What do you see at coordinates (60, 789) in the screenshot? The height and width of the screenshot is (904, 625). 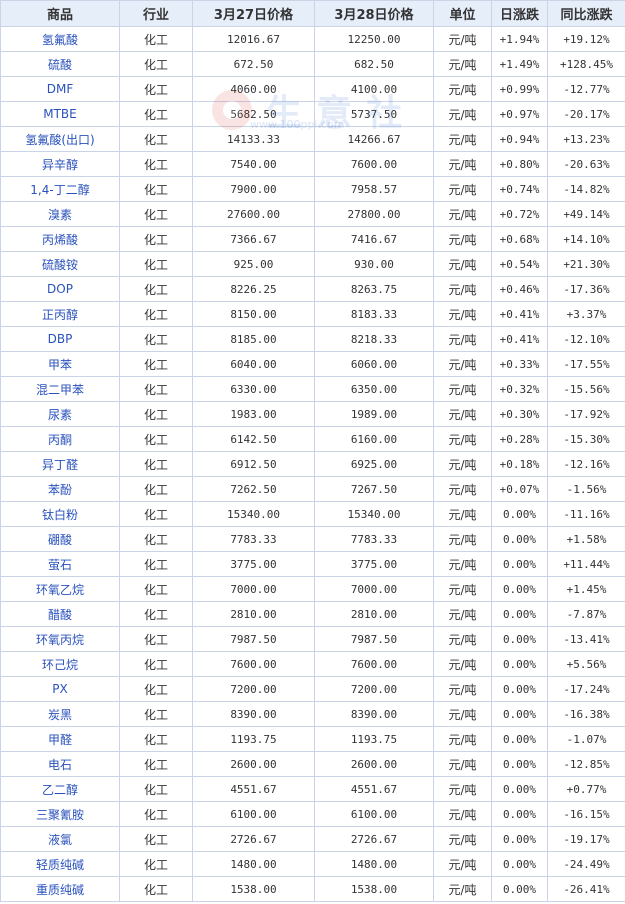 I see `cell-product-name: 乙二醇` at bounding box center [60, 789].